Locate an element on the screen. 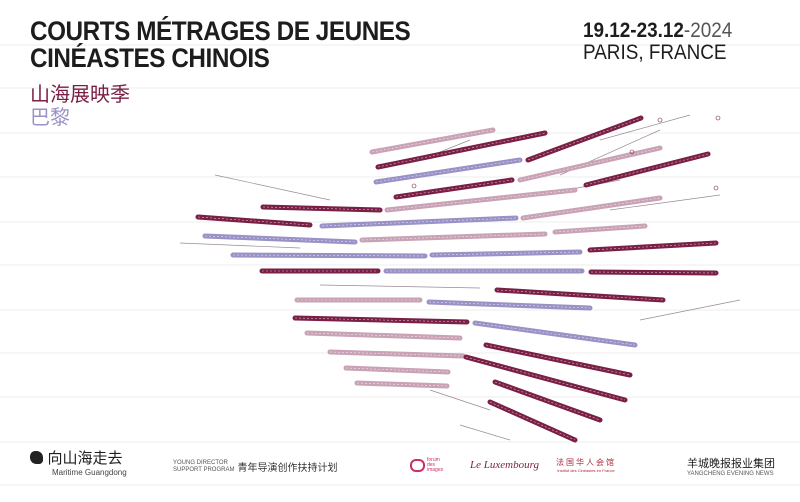 The image size is (800, 502). program-cn: 青年导演创作扶持计划 is located at coordinates (287, 468).